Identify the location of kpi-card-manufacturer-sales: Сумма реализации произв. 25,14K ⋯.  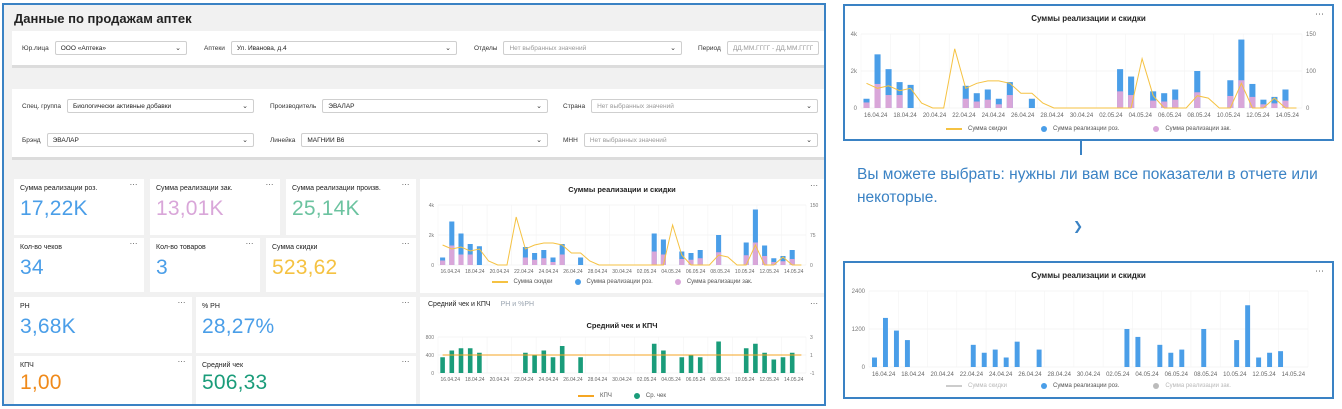
(351, 207).